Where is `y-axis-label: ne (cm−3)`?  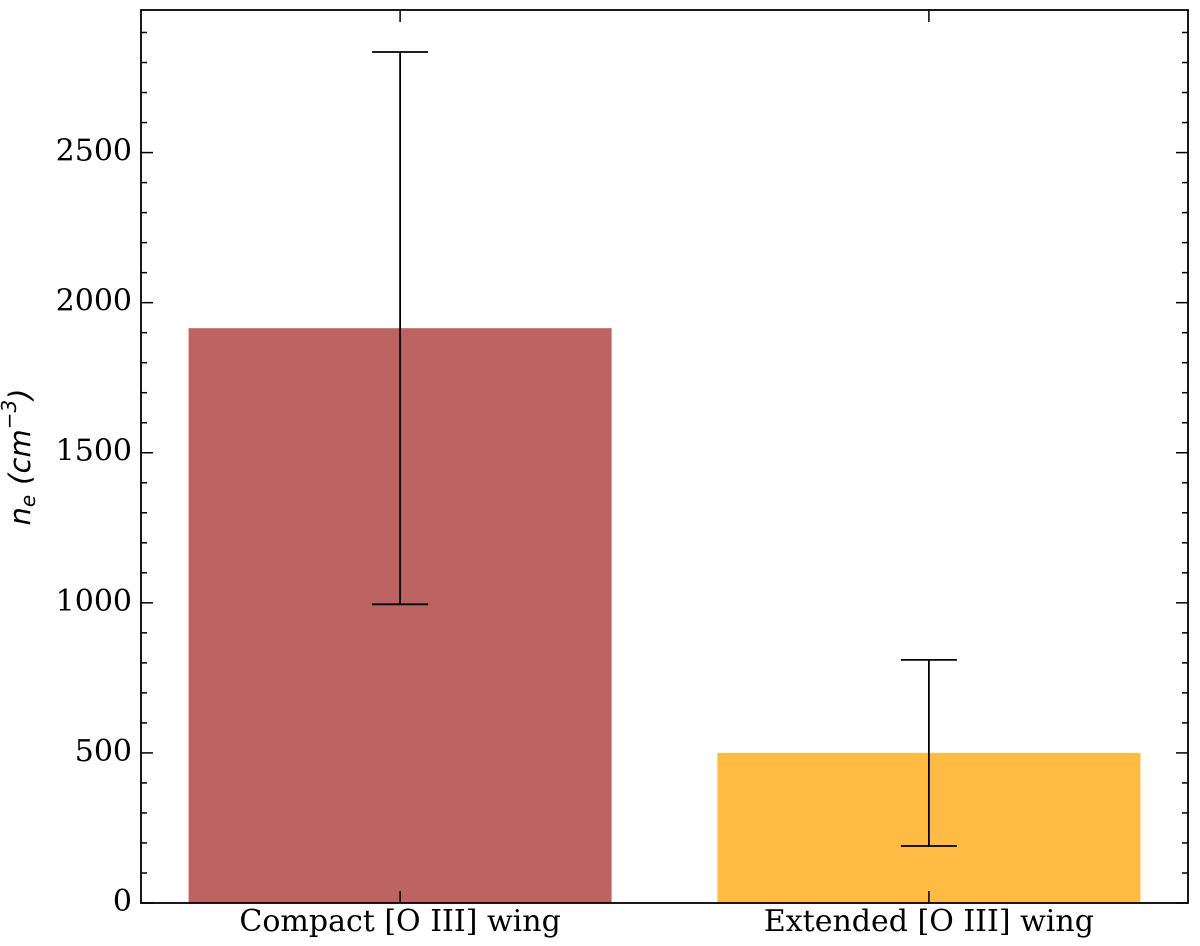
y-axis-label: ne (cm−3) is located at coordinates (20, 456).